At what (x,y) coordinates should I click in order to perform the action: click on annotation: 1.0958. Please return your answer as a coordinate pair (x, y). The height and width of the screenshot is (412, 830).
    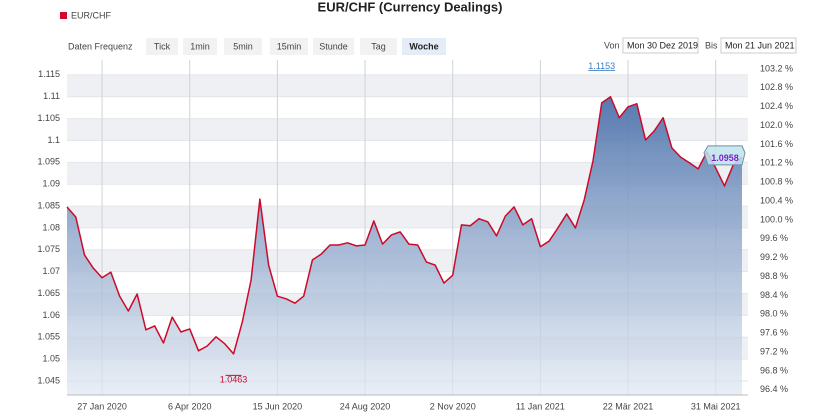
    Looking at the image, I should click on (725, 158).